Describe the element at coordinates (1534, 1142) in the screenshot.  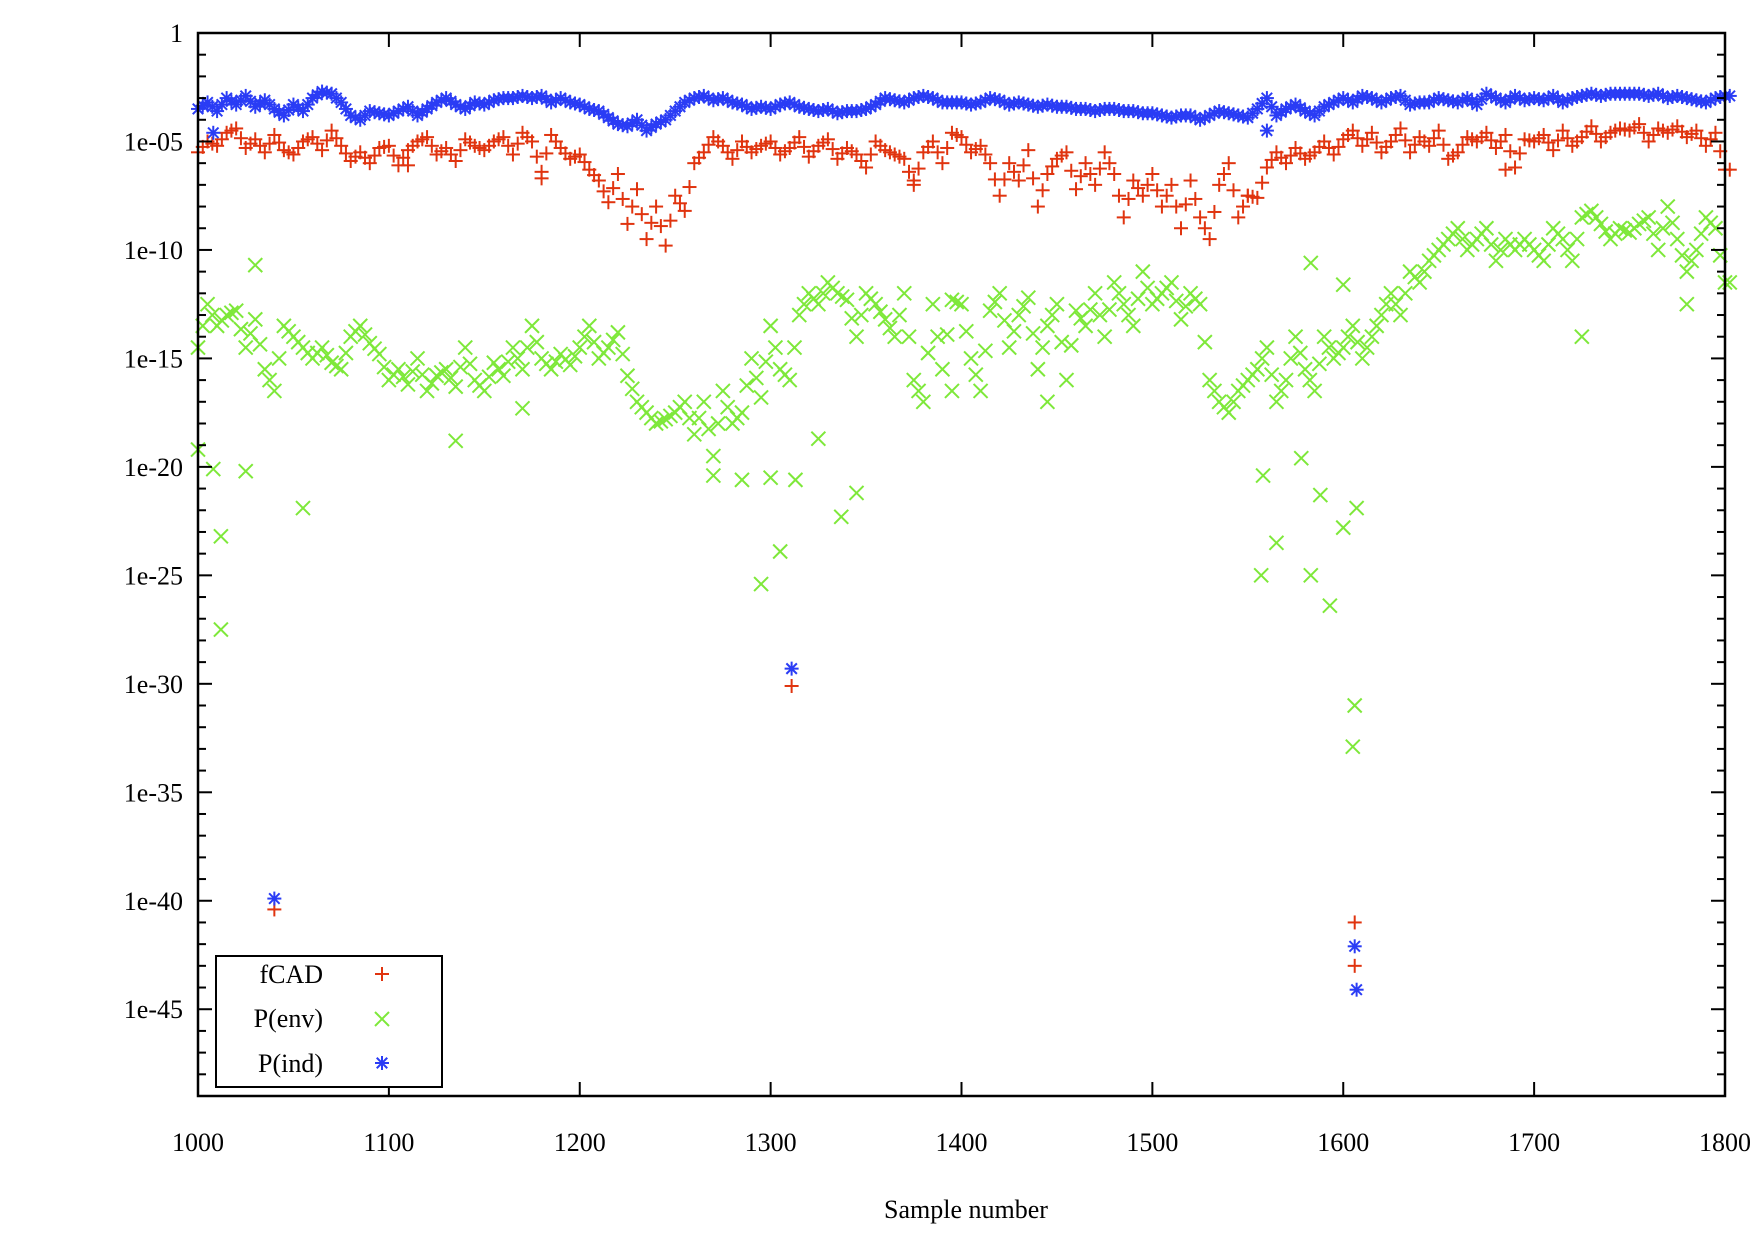
I see `x-tick-label: 1700` at that location.